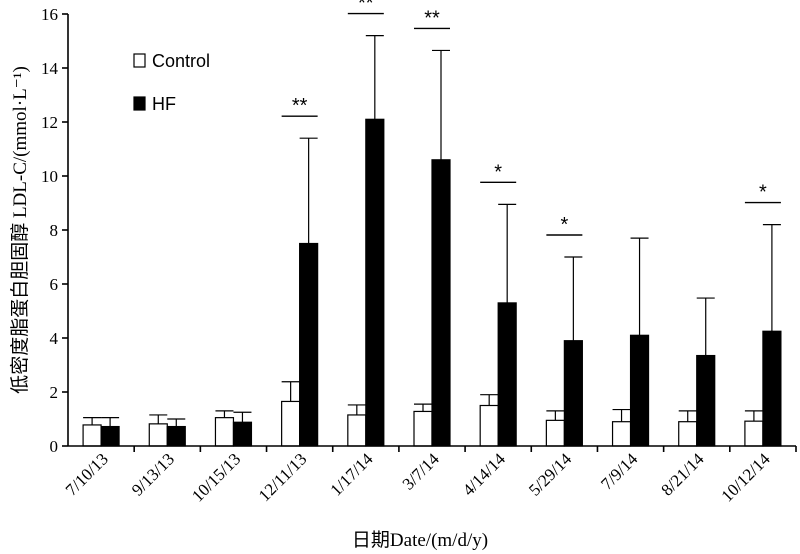  I want to click on legend: Control HF, so click(171, 82).